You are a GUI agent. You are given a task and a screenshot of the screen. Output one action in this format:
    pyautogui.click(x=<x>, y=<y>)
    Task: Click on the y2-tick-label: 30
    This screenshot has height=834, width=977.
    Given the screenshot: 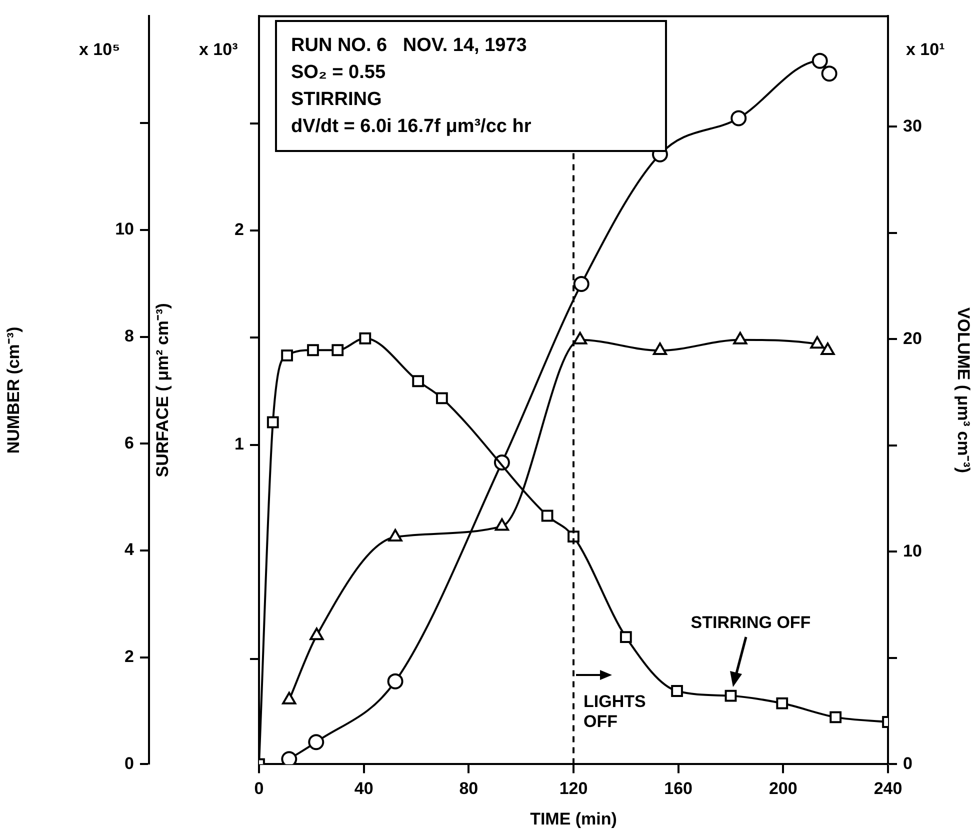 What is the action you would take?
    pyautogui.click(x=912, y=126)
    